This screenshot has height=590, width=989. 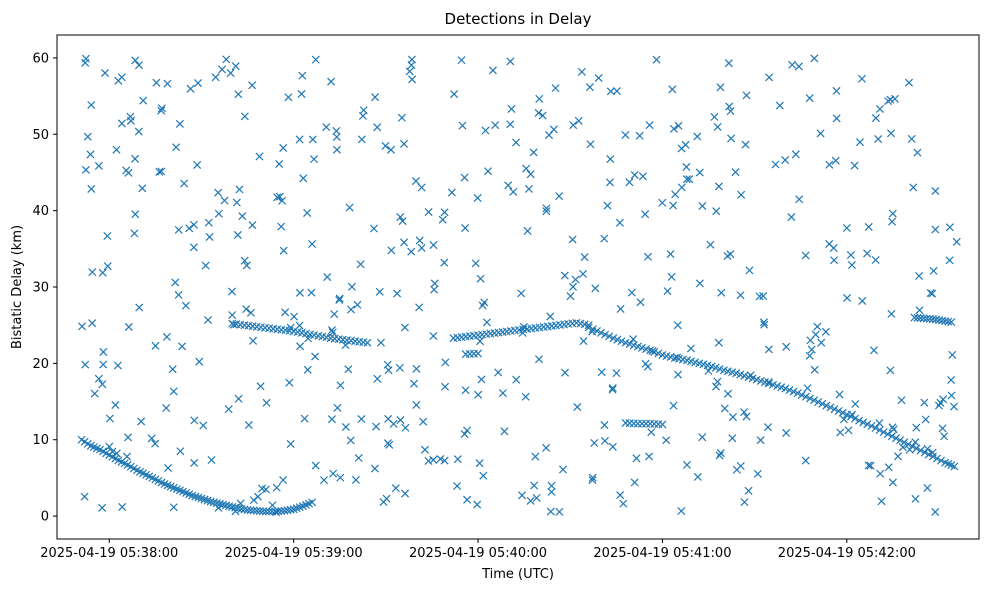 What do you see at coordinates (847, 553) in the screenshot?
I see `x-tick-label: 2025-04-19 05:42:00` at bounding box center [847, 553].